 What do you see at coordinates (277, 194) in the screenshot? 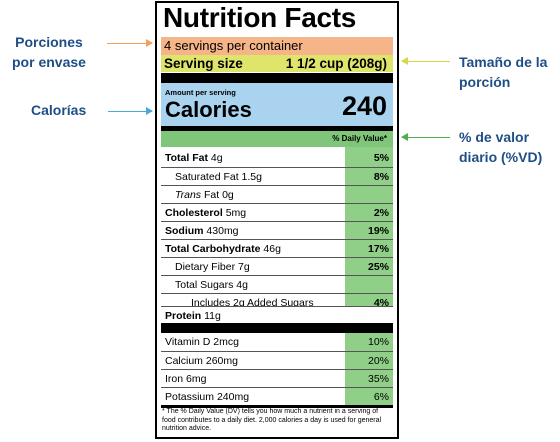
I see `nutrient-row-trans-fat: Trans Fat 0g` at bounding box center [277, 194].